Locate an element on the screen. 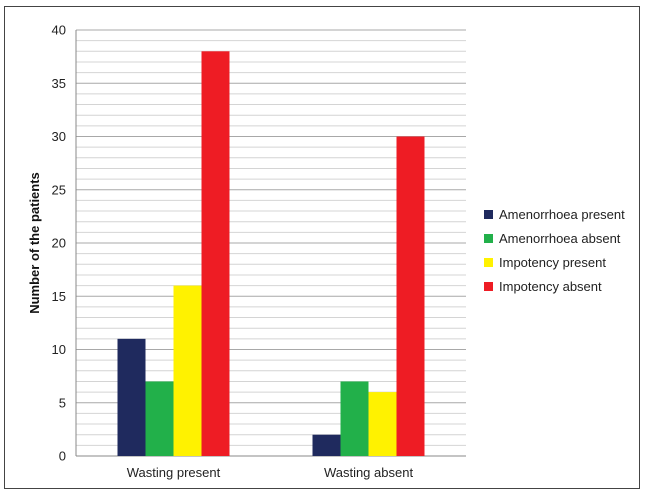  legend-label: Impotency present is located at coordinates (552, 262).